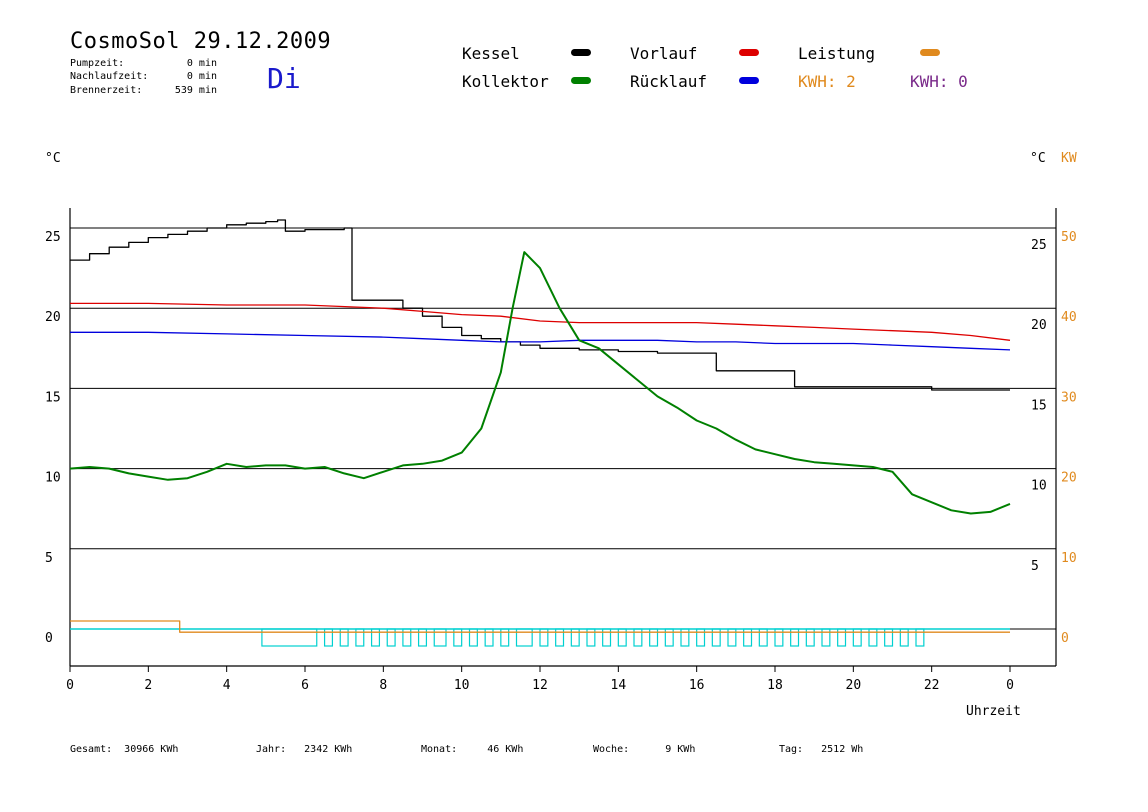 Image resolution: width=1148 pixels, height=812 pixels. I want to click on footer-gesamt: Gesamt: 30966 KWh, so click(124, 749).